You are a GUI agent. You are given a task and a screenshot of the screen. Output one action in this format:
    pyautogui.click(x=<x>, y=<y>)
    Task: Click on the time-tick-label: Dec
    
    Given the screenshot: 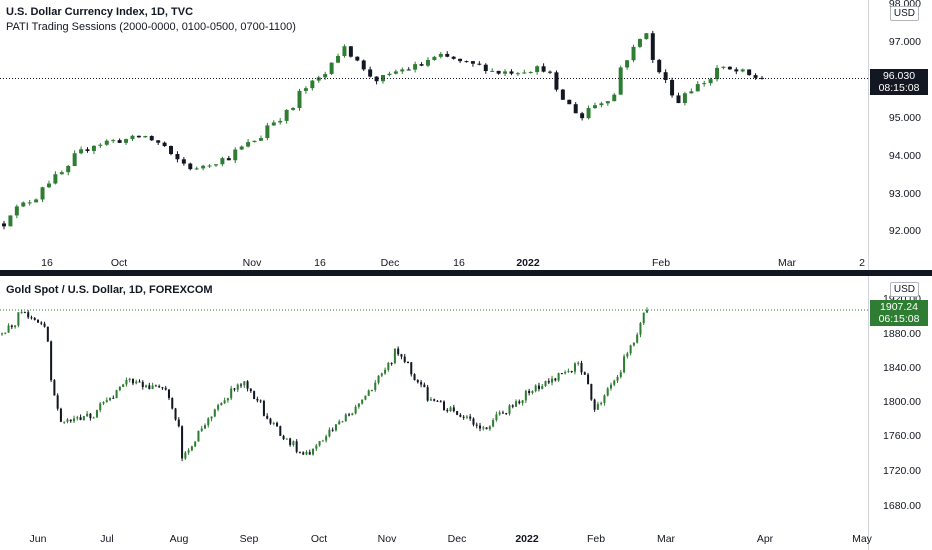 What is the action you would take?
    pyautogui.click(x=390, y=263)
    